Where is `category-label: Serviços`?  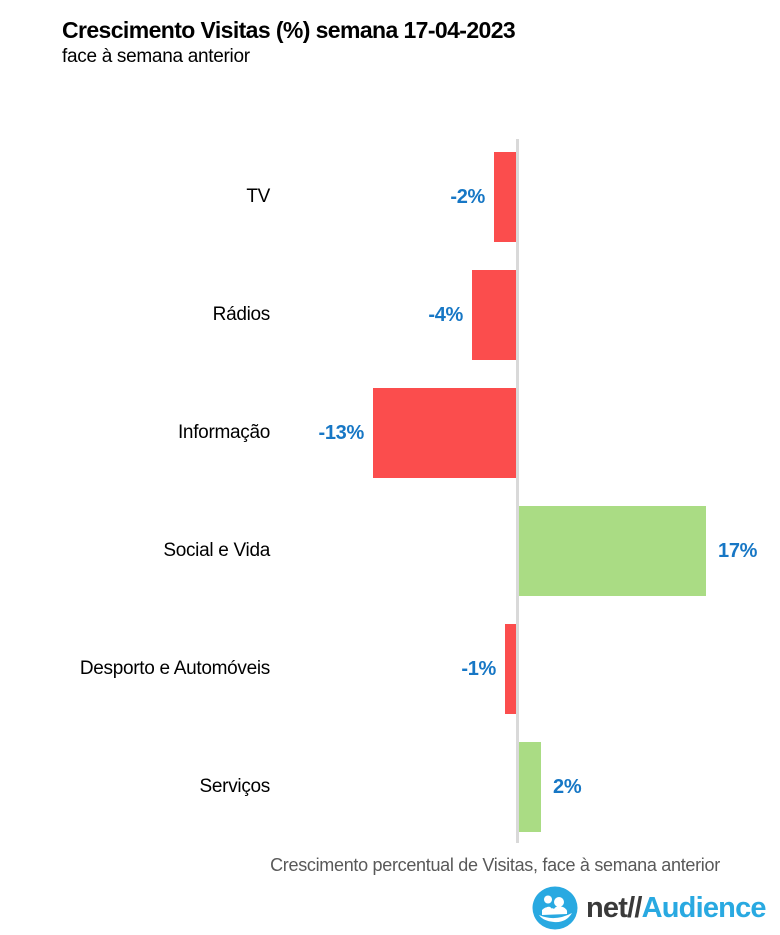
category-label: Serviços is located at coordinates (235, 786).